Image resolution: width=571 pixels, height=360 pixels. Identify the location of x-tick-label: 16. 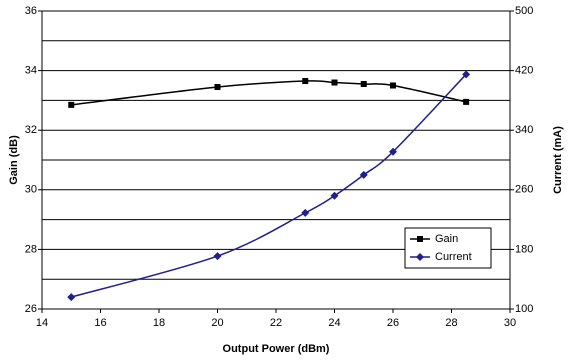
(100, 323).